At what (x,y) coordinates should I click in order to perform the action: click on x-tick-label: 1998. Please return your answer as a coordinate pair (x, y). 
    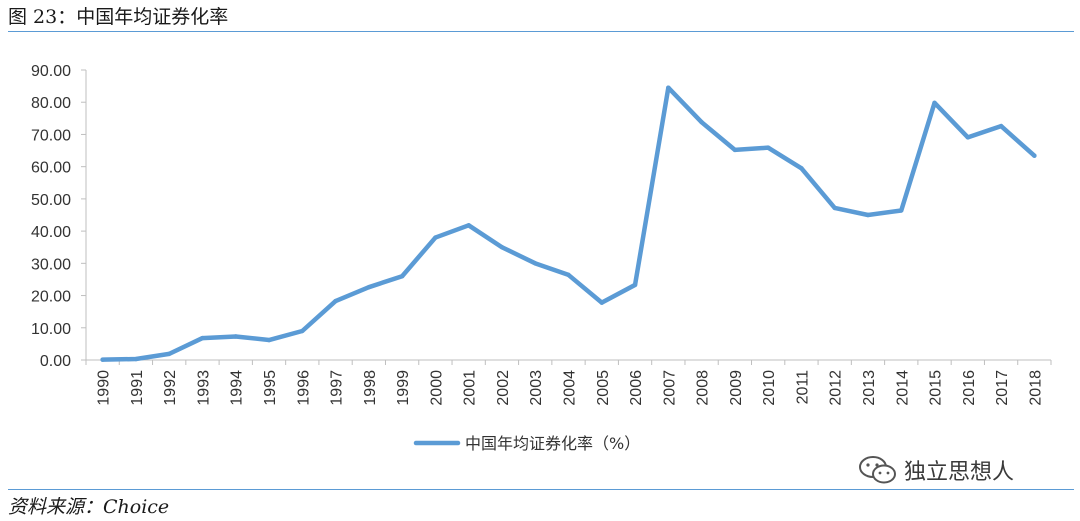
    Looking at the image, I should click on (370, 388).